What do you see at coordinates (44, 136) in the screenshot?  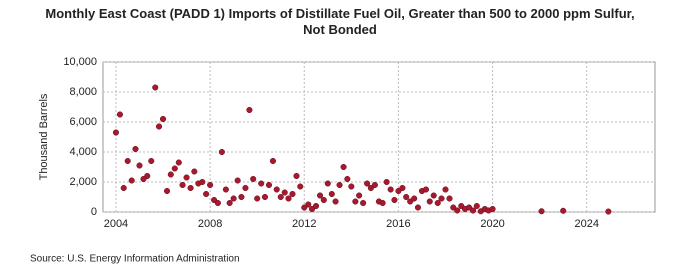 I see `y-axis-title: Thousand Barrels` at bounding box center [44, 136].